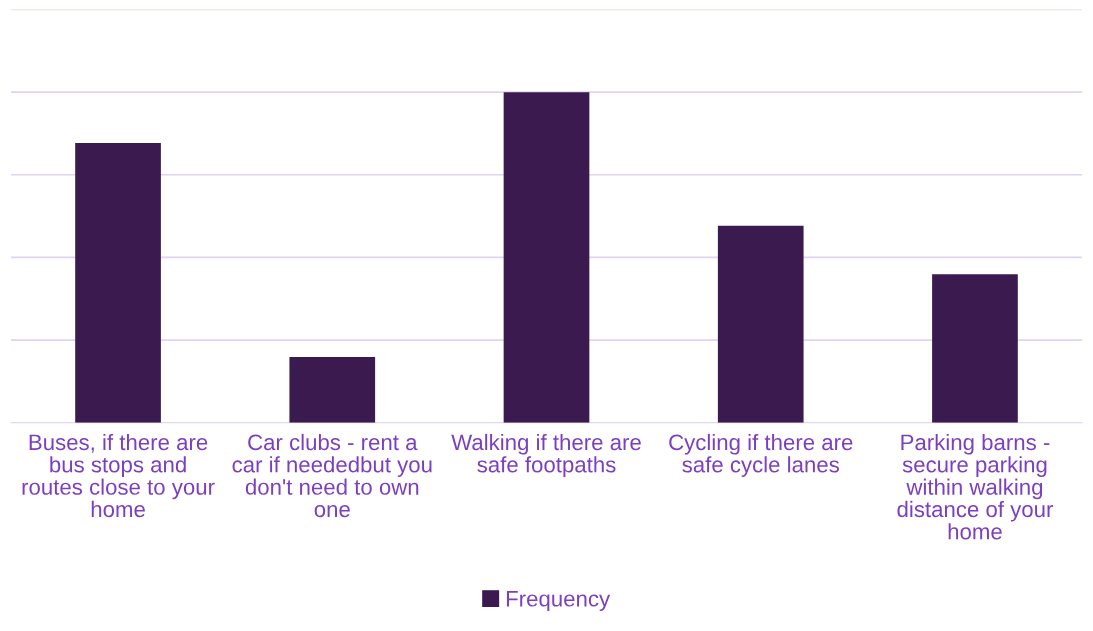  What do you see at coordinates (546, 455) in the screenshot?
I see `x-tick-label: Walking if there are safe footpaths` at bounding box center [546, 455].